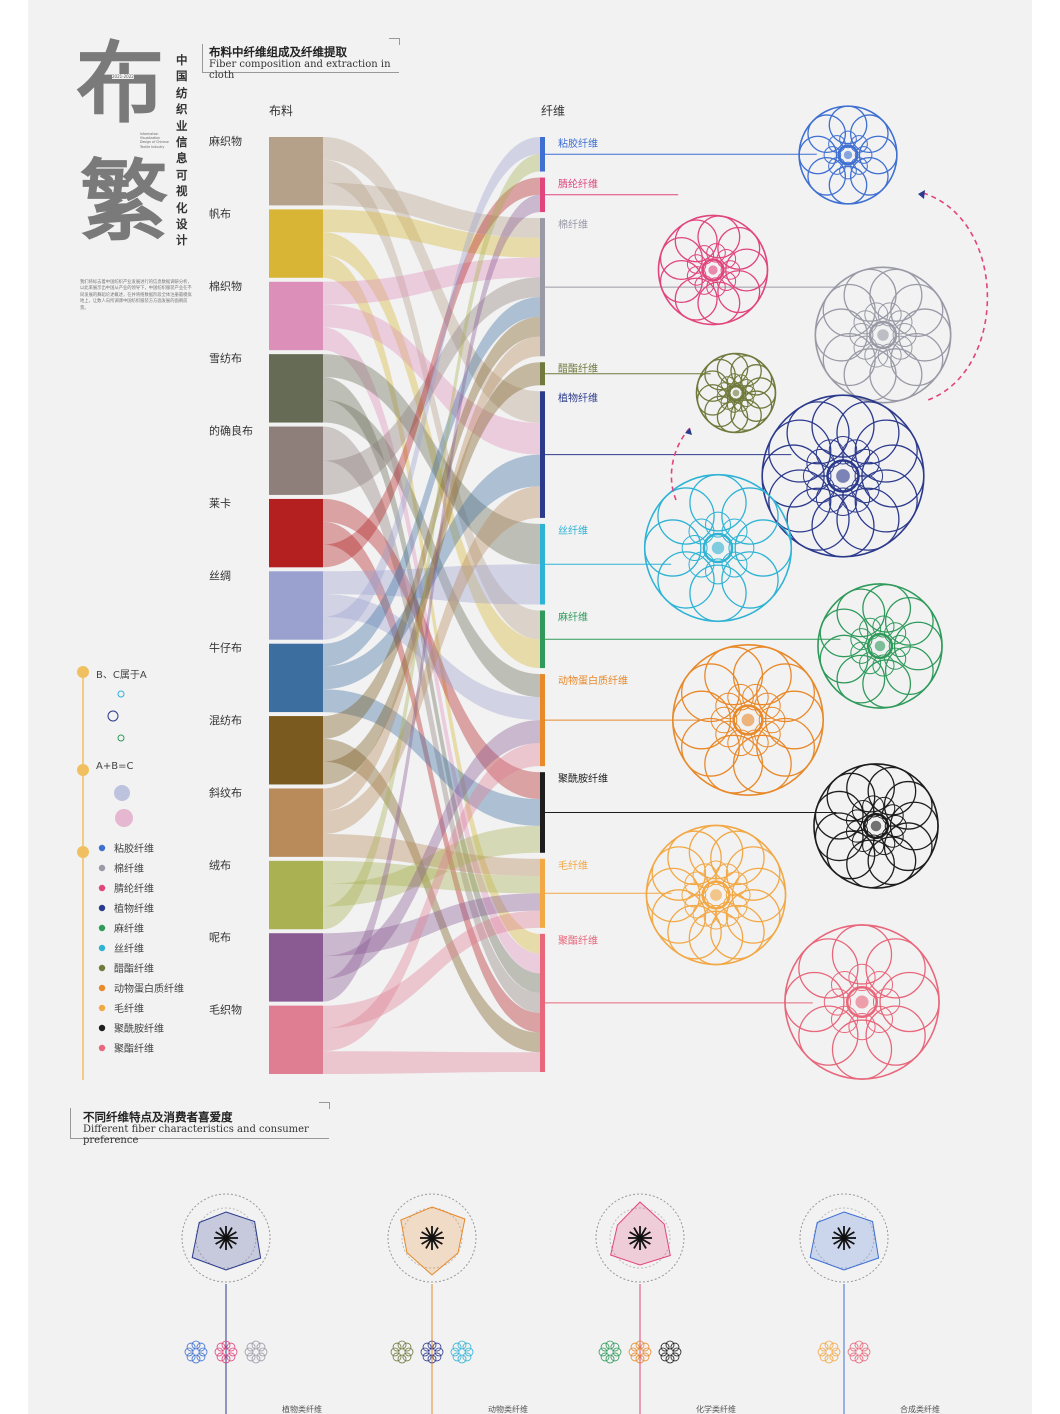 This screenshot has width=1060, height=1414. What do you see at coordinates (134, 968) in the screenshot?
I see `legend-label-6: 醋酯纤维` at bounding box center [134, 968].